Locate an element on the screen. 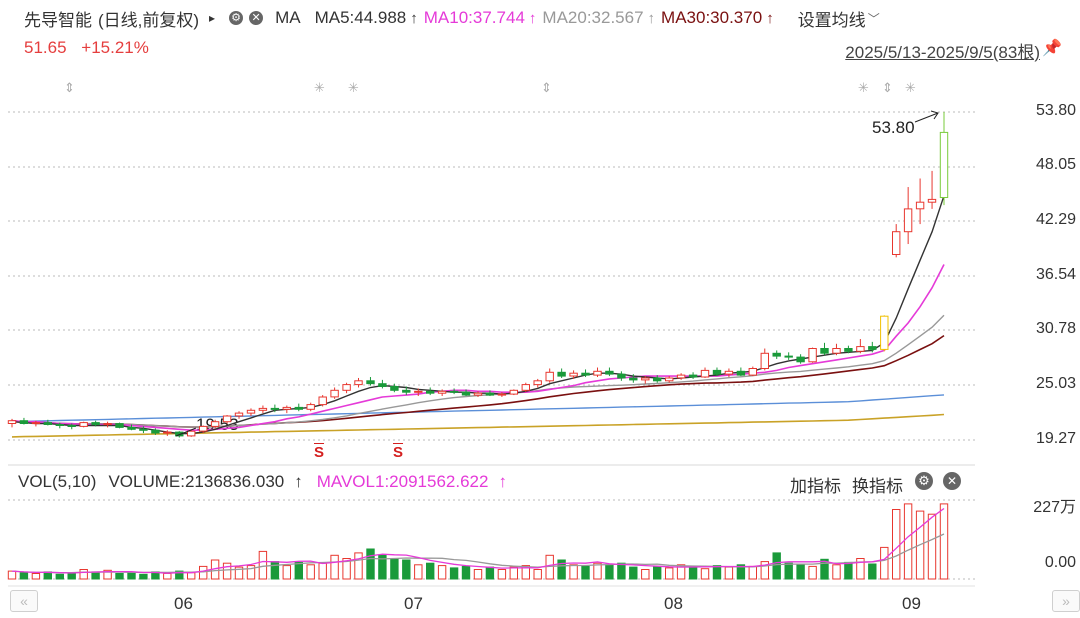 This screenshot has height=618, width=1080. pin-icon: 📌 is located at coordinates (1052, 48).